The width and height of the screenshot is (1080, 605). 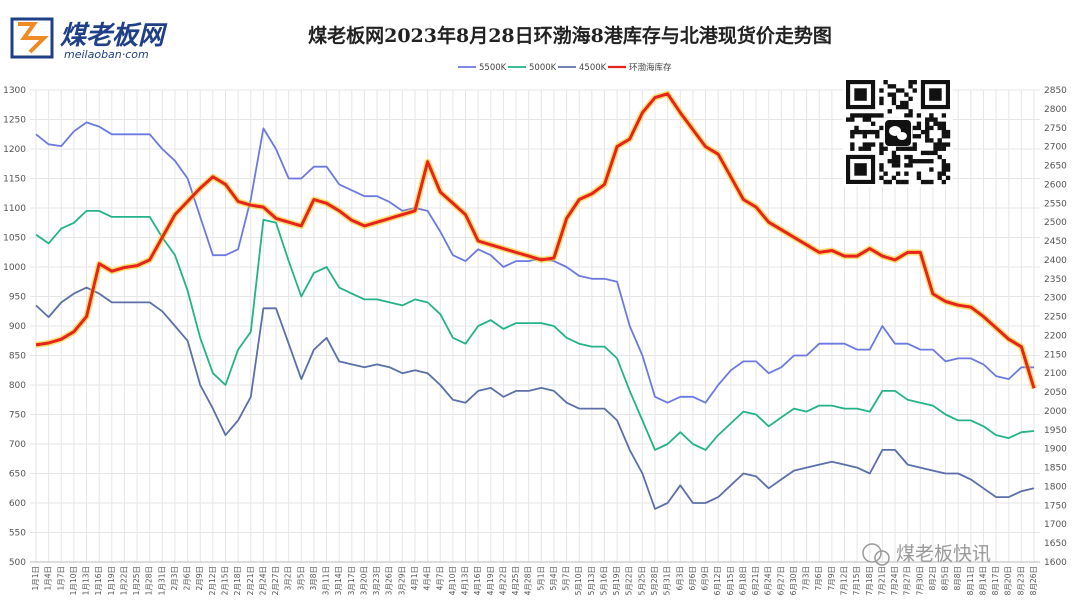 I want to click on x-tick-label: 4月10日, so click(x=452, y=580).